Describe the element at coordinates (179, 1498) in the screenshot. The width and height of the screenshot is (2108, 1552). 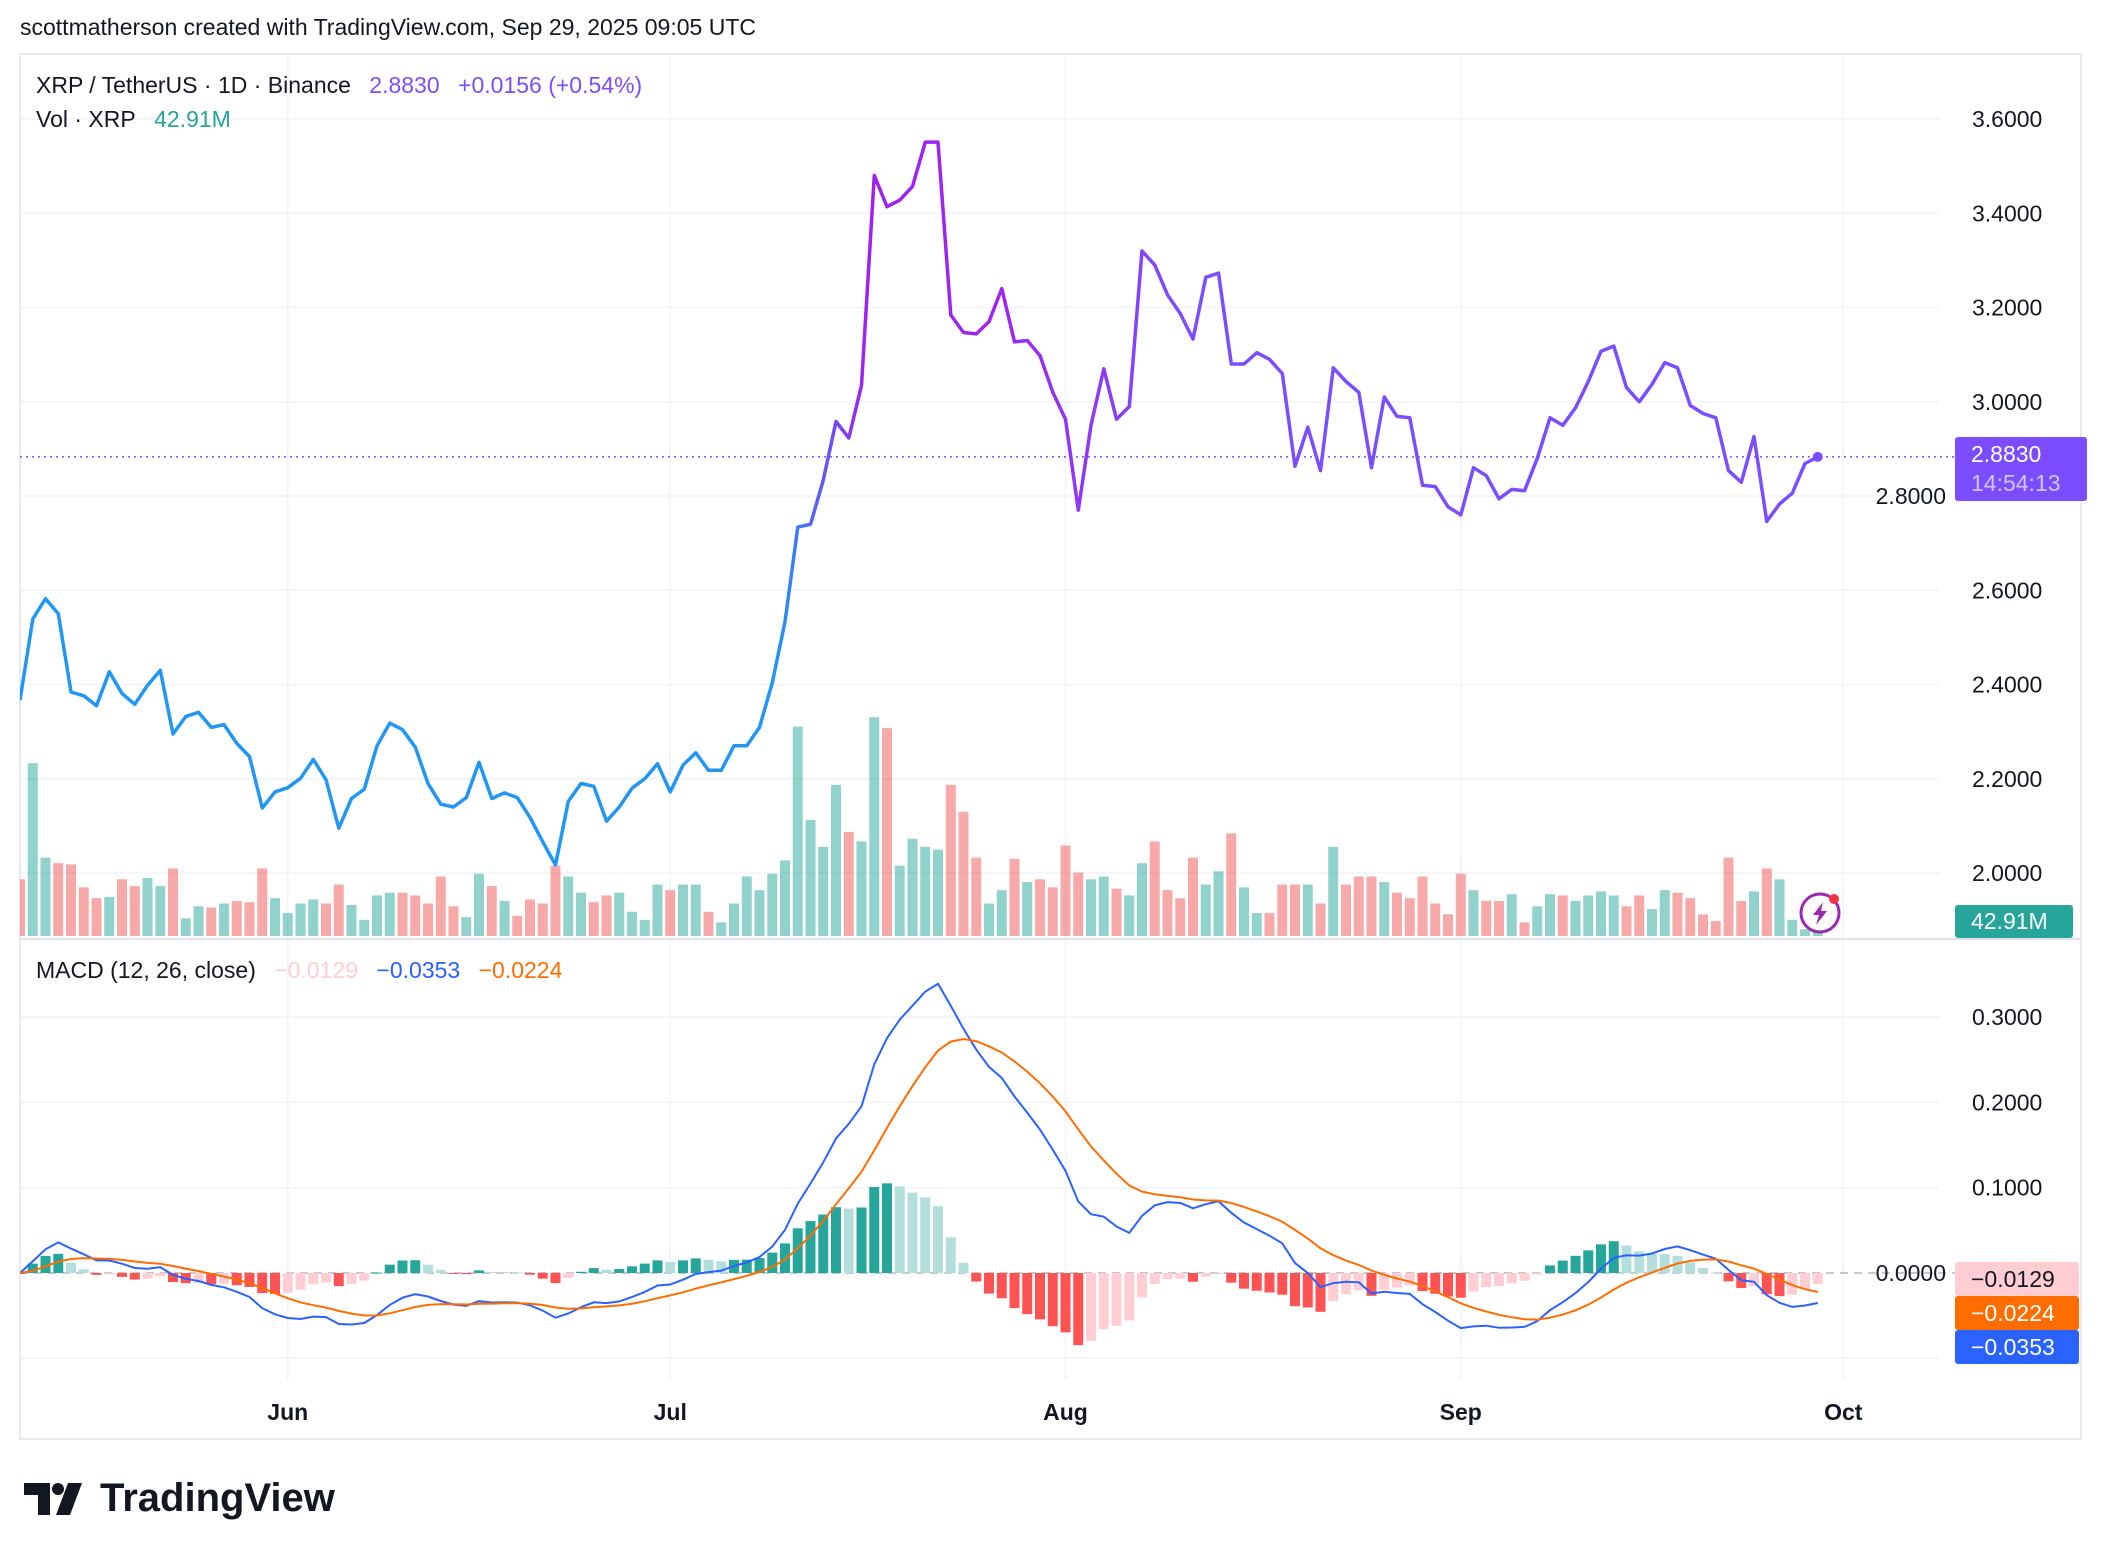
I see `tradingview-logo: TradingView` at that location.